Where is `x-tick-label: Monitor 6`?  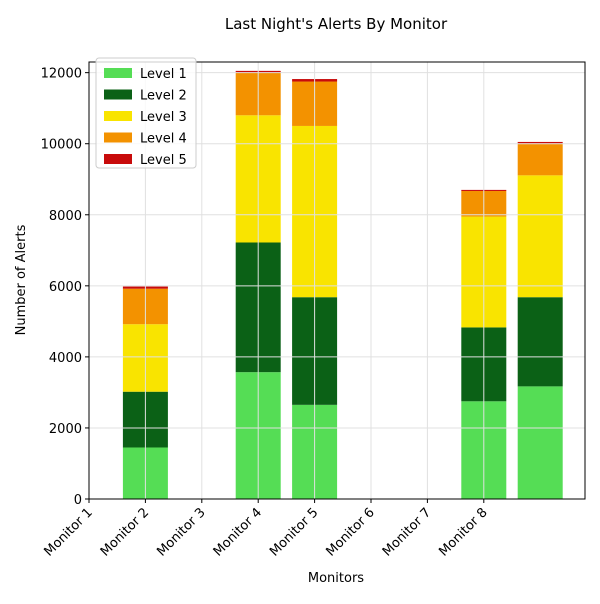
x-tick-label: Monitor 6 is located at coordinates (351, 532).